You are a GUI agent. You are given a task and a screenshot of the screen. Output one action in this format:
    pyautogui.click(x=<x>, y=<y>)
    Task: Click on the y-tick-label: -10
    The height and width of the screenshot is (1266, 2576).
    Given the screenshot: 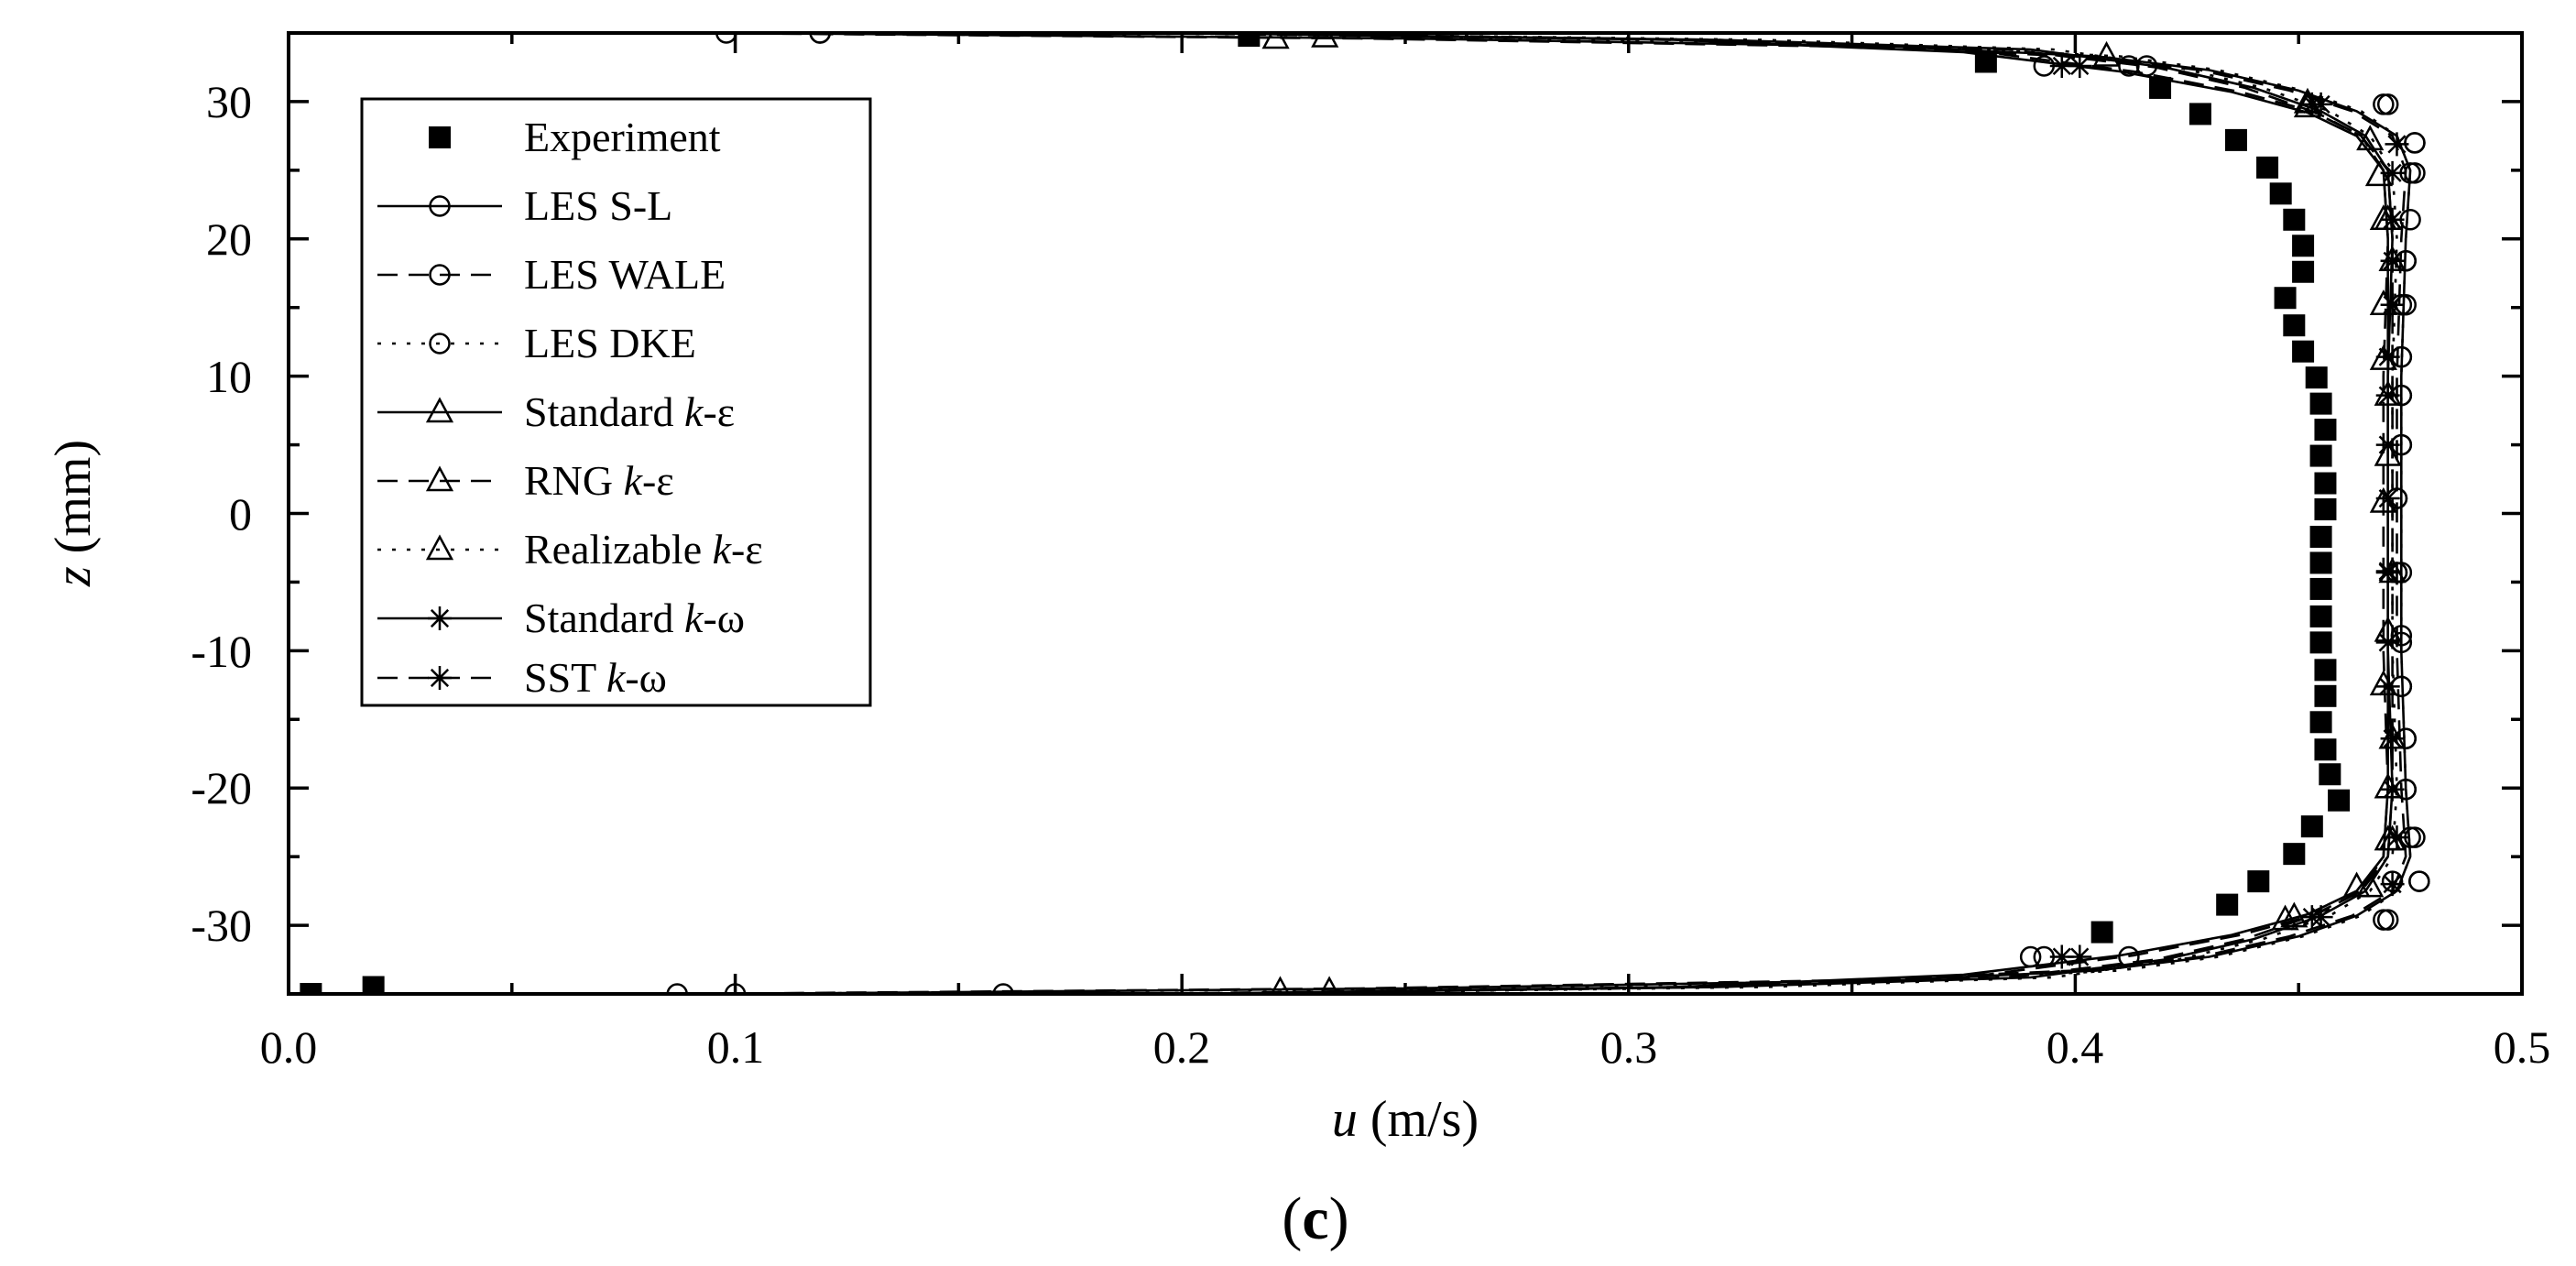 What is the action you would take?
    pyautogui.click(x=222, y=651)
    